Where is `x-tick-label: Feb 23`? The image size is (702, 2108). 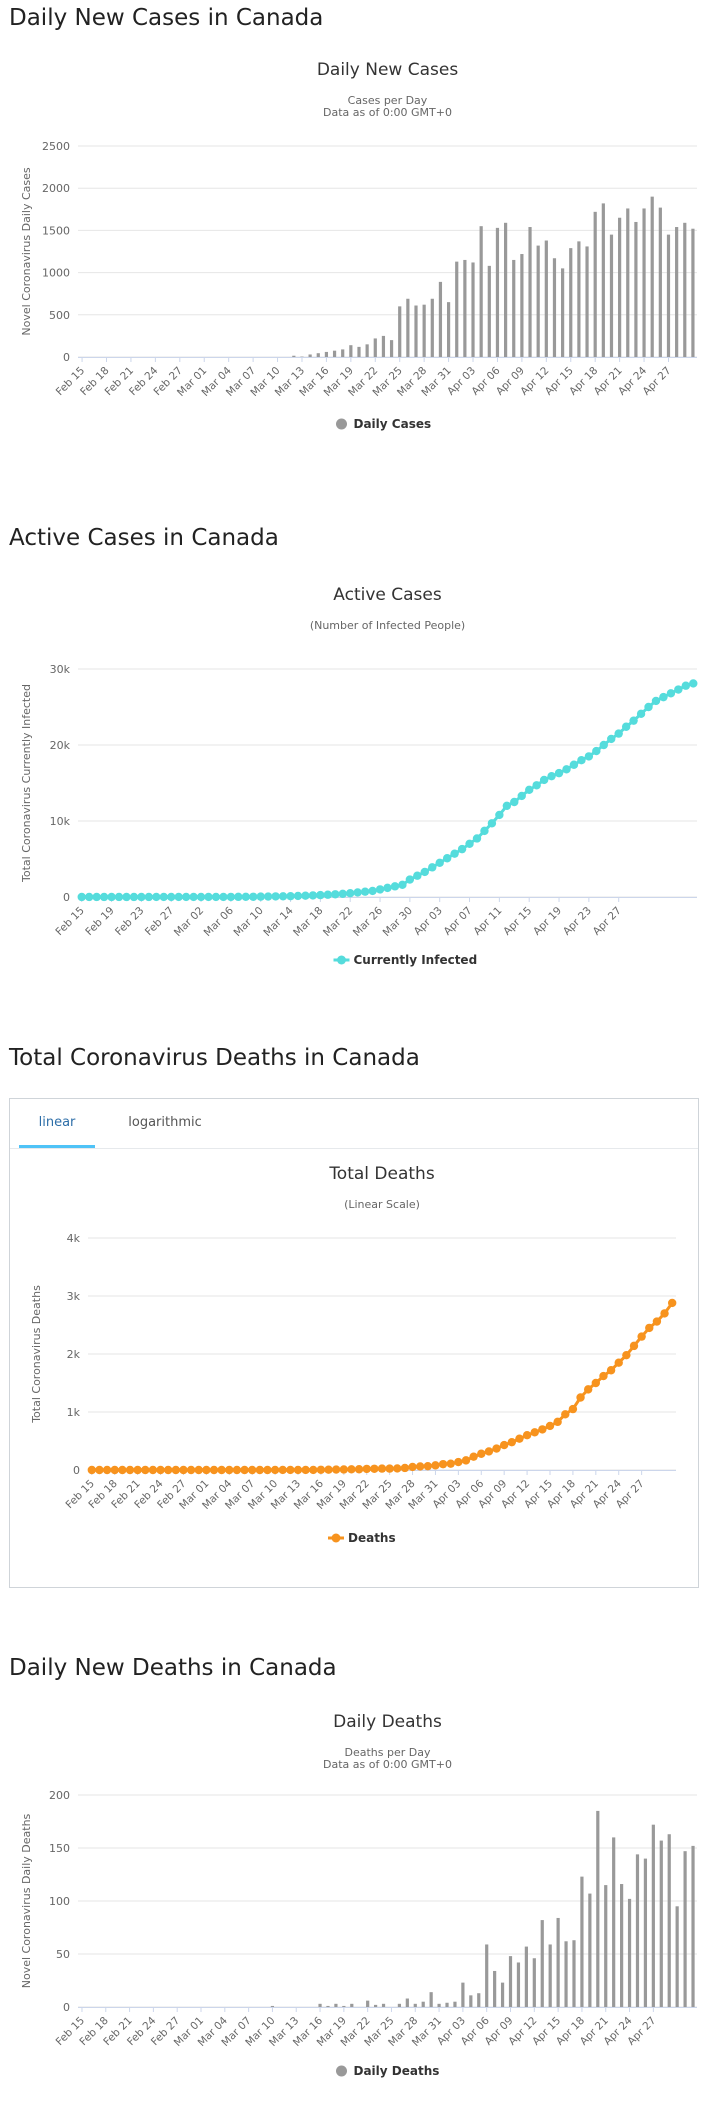
x-tick-label: Feb 23 is located at coordinates (129, 921).